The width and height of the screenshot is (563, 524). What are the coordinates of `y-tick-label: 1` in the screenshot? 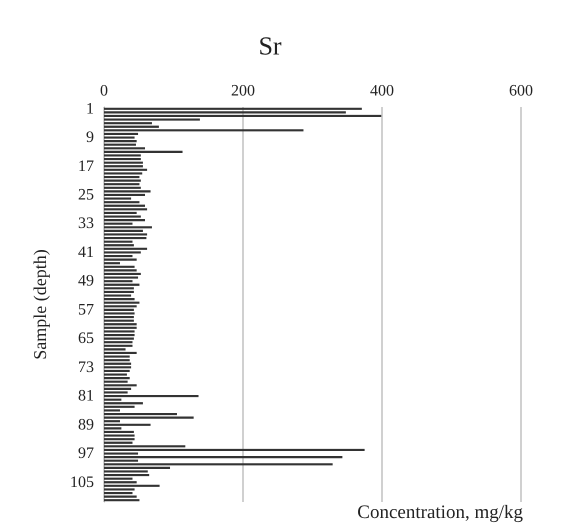 It's located at (90, 109).